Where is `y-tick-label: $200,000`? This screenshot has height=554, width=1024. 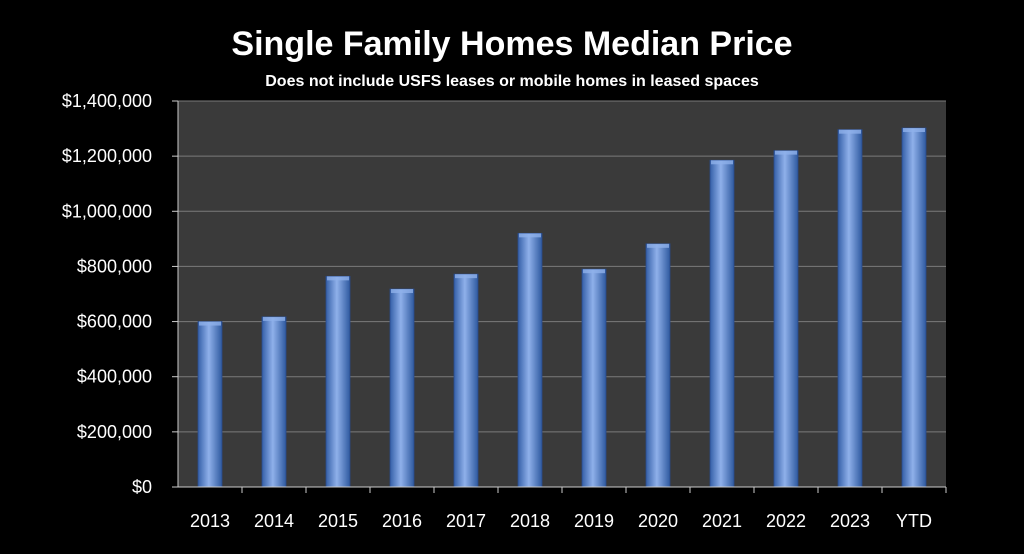 y-tick-label: $200,000 is located at coordinates (114, 432).